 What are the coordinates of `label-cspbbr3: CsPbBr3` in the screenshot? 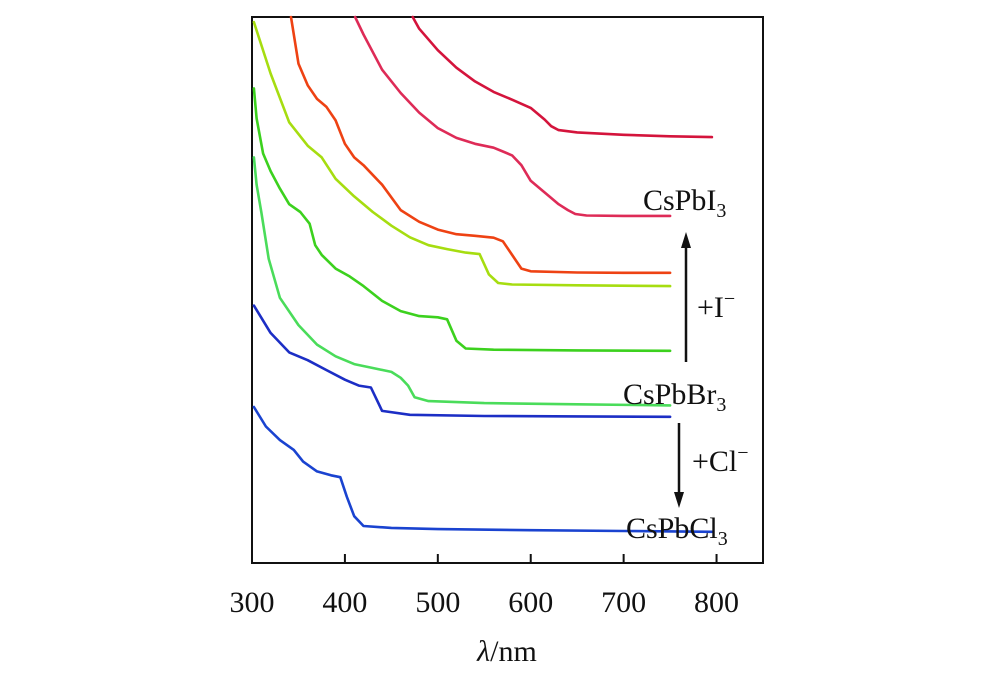 It's located at (674, 397).